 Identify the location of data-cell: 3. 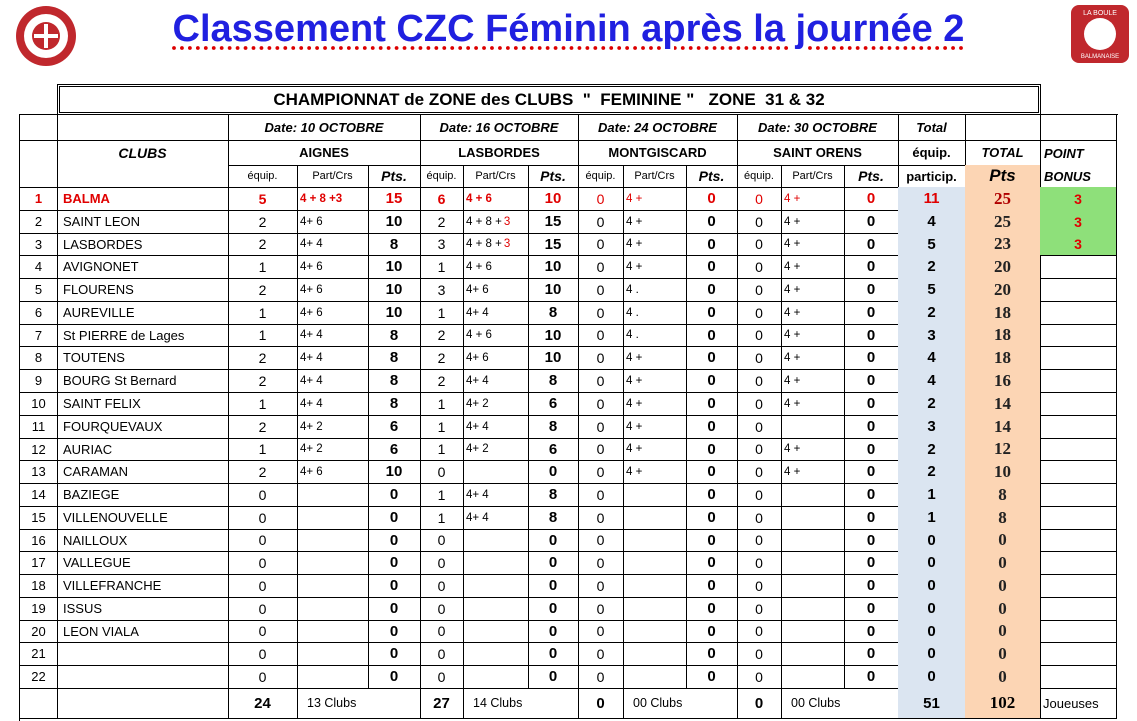
(932, 427).